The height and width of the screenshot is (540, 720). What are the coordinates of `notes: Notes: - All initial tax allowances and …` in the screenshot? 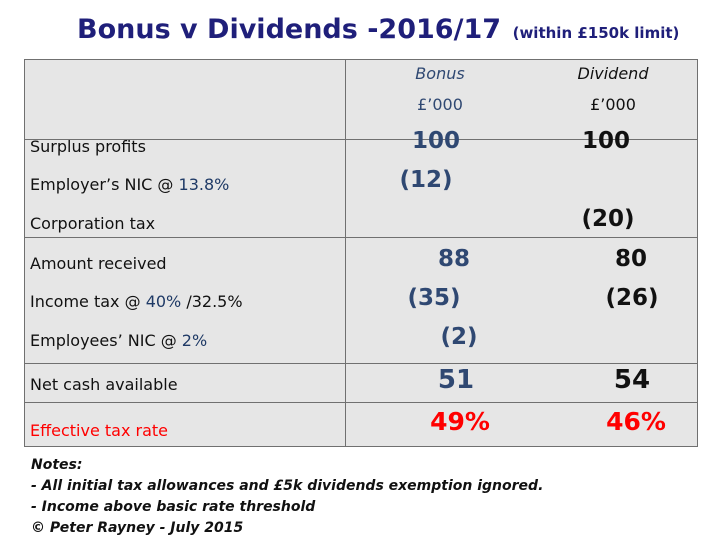 It's located at (287, 497).